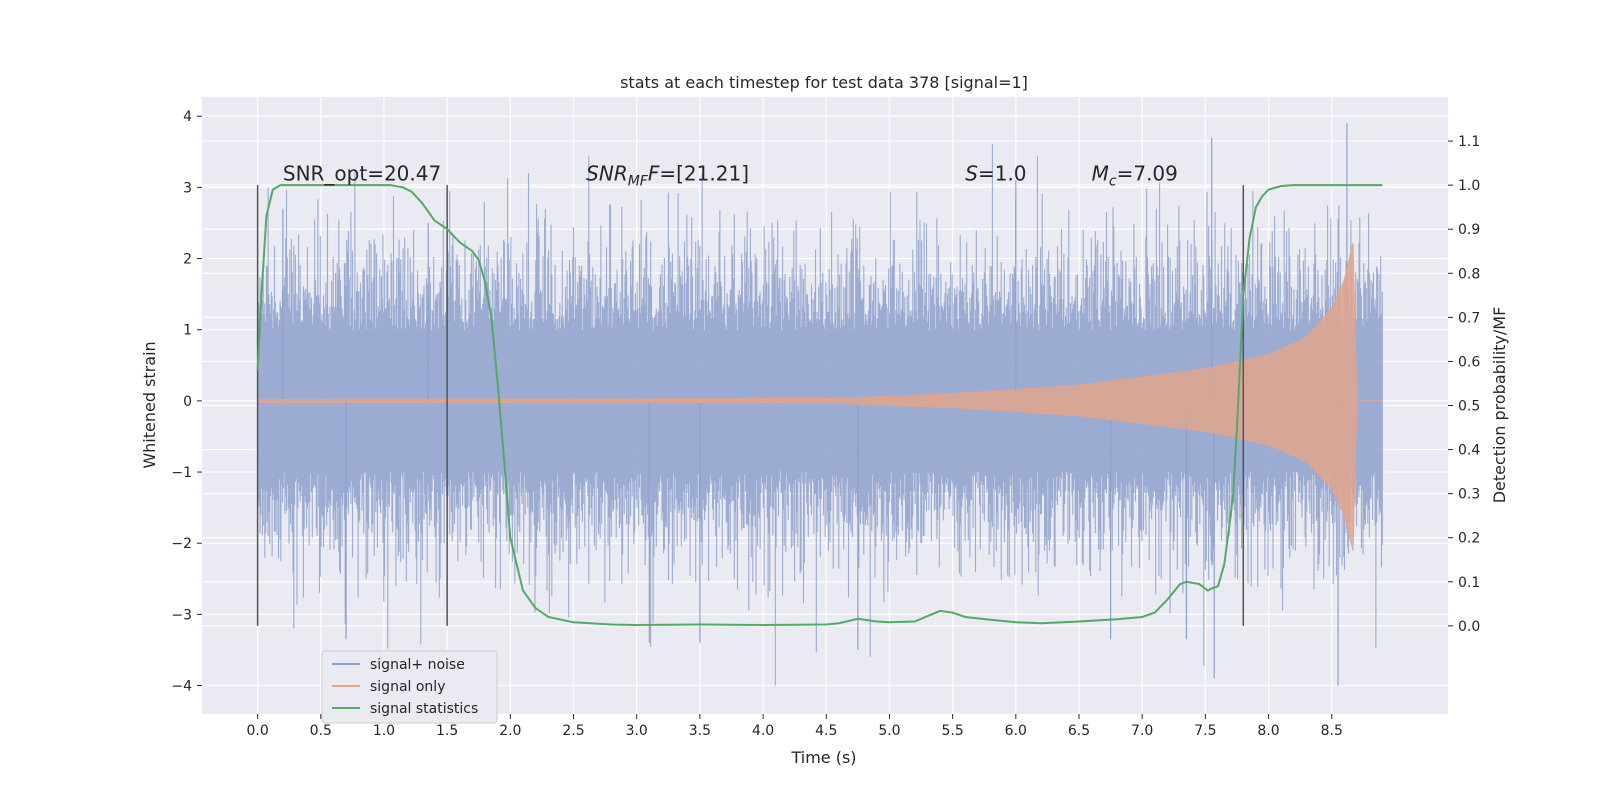 The width and height of the screenshot is (1600, 804). I want to click on y2-tick-label: 0.8, so click(1469, 274).